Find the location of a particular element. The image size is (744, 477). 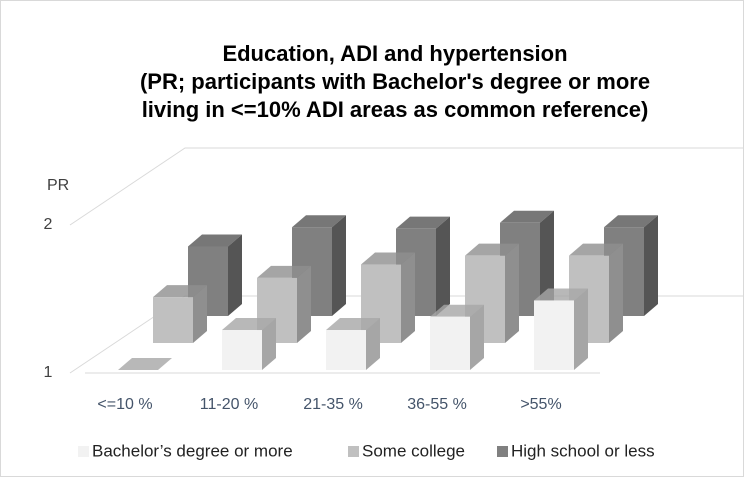

y-tick-label: 1 is located at coordinates (48, 372).